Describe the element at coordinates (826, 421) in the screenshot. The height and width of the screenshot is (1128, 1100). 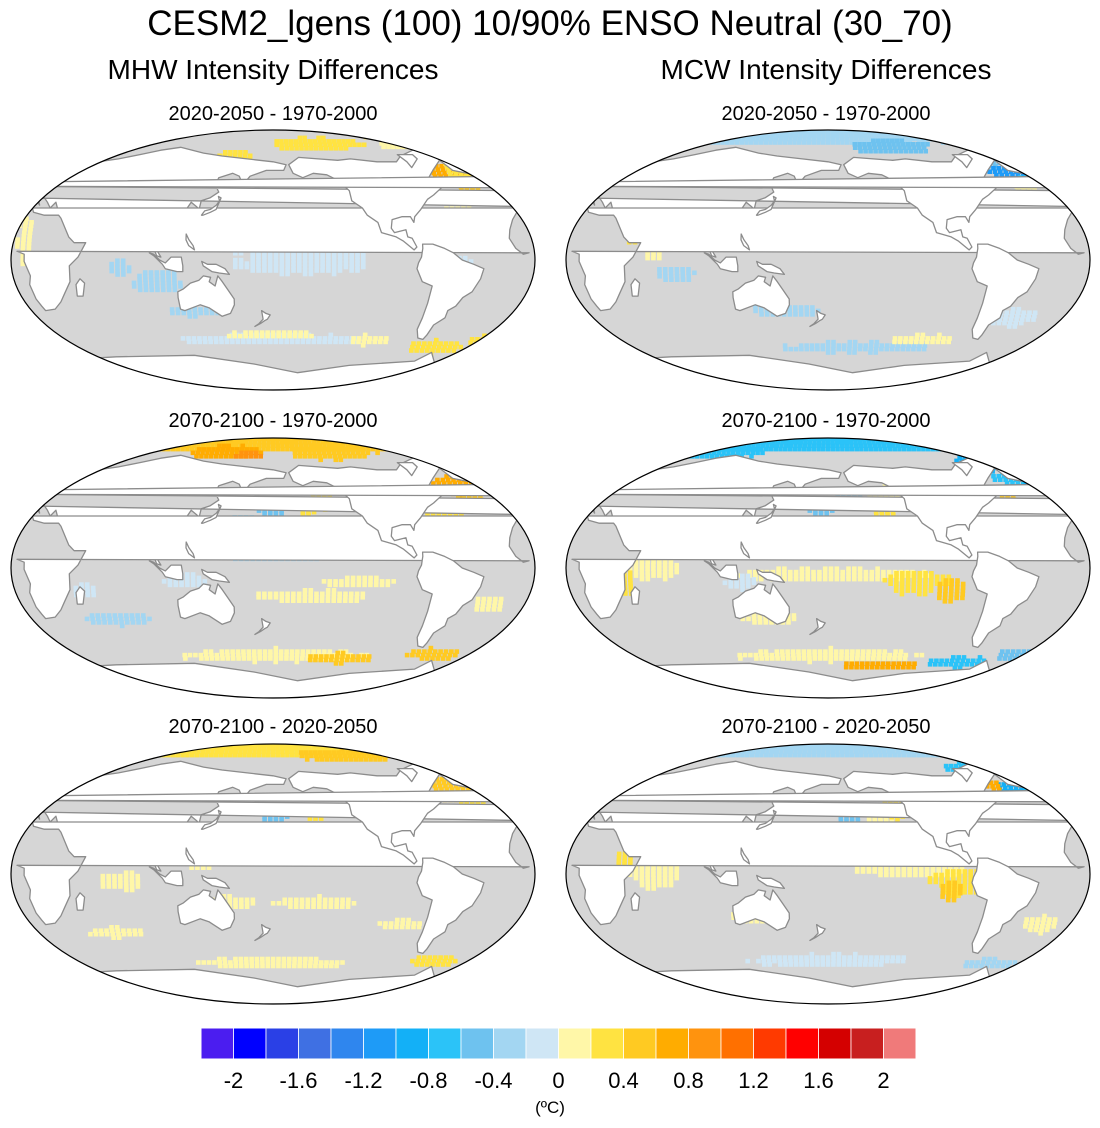
I see `panel-title-mcw-2: 2070-2100 - 1970-2000` at that location.